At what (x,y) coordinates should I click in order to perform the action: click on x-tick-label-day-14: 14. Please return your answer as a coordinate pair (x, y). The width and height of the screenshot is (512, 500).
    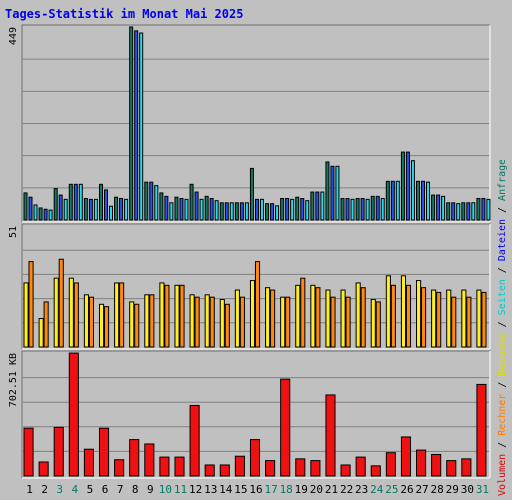
    Looking at the image, I should click on (226, 489).